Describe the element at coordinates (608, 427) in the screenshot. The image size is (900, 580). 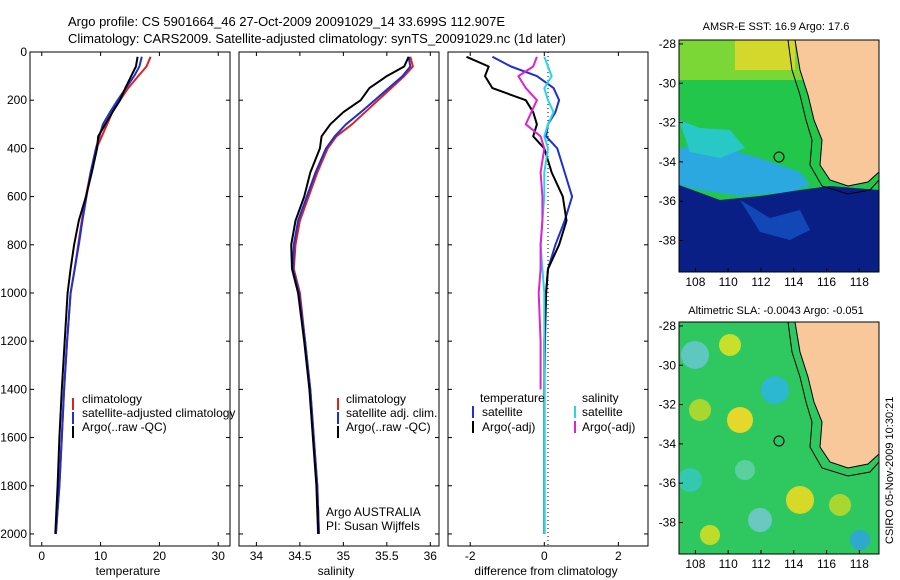
I see `legend-label-sal-argo: Argo(-adj)` at that location.